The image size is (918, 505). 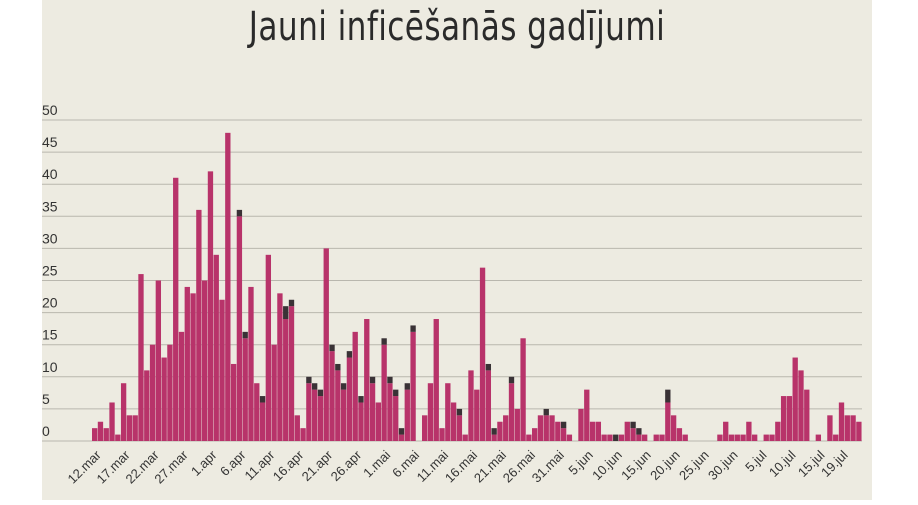 I want to click on x-tick-label: 15.jun, so click(x=636, y=465).